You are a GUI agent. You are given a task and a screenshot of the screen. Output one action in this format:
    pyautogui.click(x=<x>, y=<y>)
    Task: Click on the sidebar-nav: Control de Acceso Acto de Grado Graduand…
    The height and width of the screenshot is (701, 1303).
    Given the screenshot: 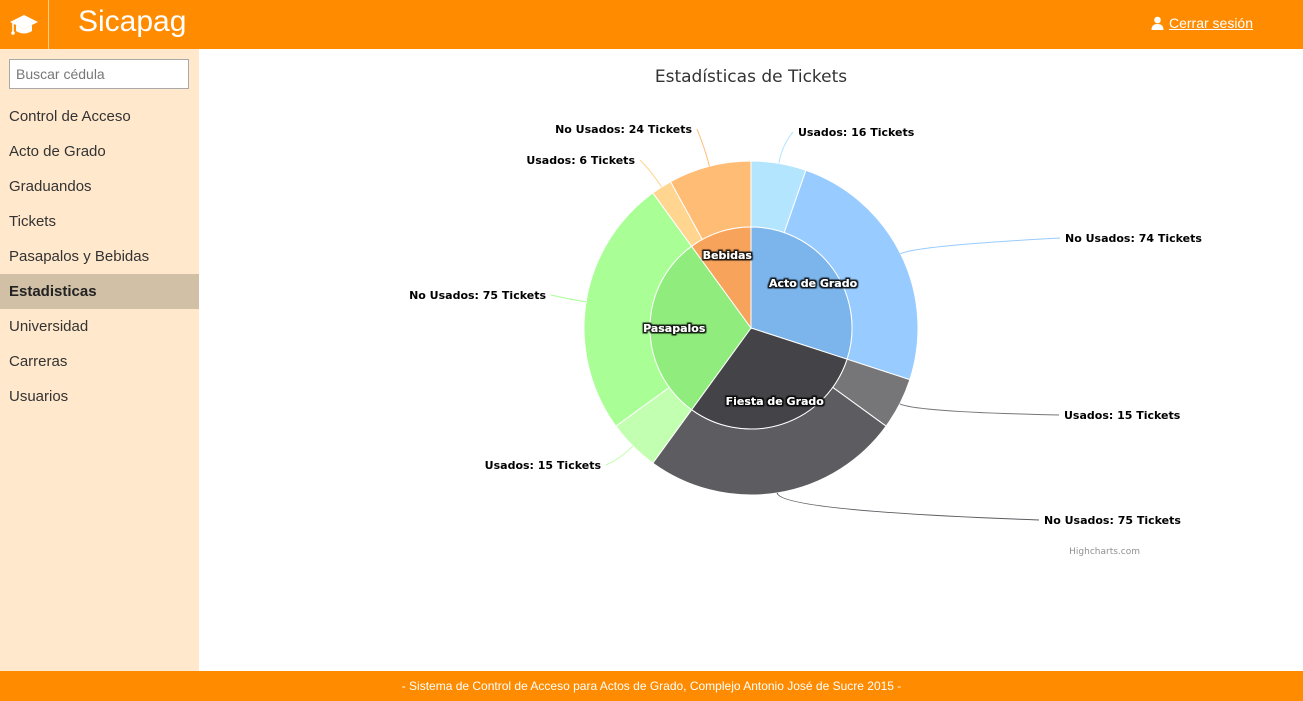 What is the action you would take?
    pyautogui.click(x=99, y=256)
    